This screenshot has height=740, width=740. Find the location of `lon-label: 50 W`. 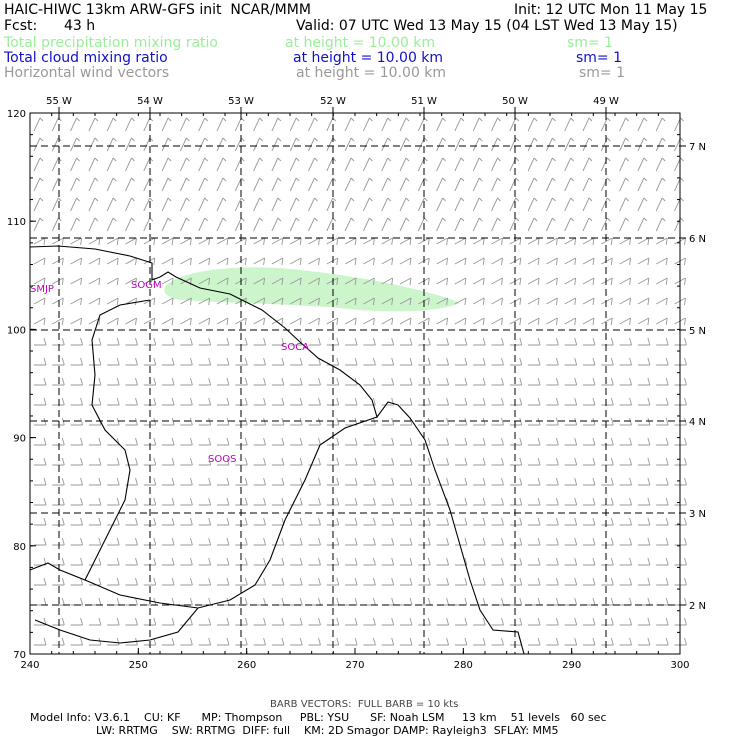

lon-label: 50 W is located at coordinates (515, 101).